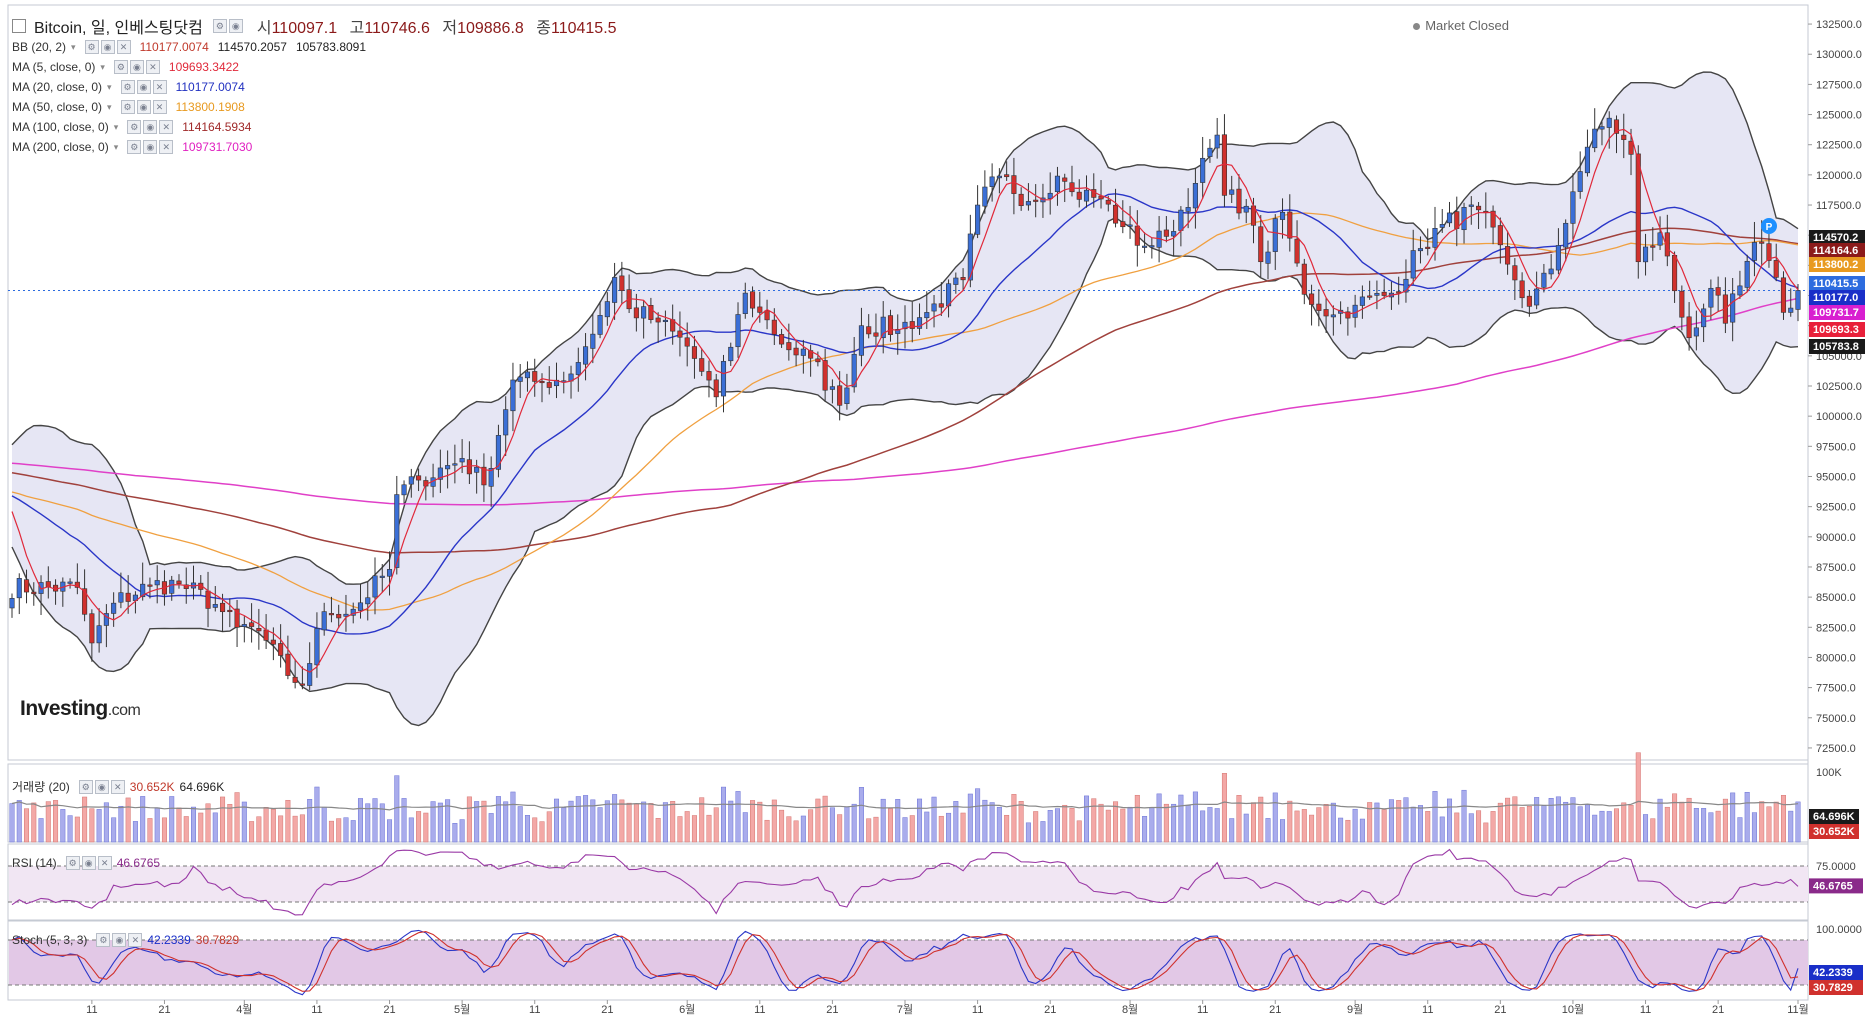 The width and height of the screenshot is (1867, 1019). What do you see at coordinates (1769, 227) in the screenshot?
I see `p-marker-label: P` at bounding box center [1769, 227].